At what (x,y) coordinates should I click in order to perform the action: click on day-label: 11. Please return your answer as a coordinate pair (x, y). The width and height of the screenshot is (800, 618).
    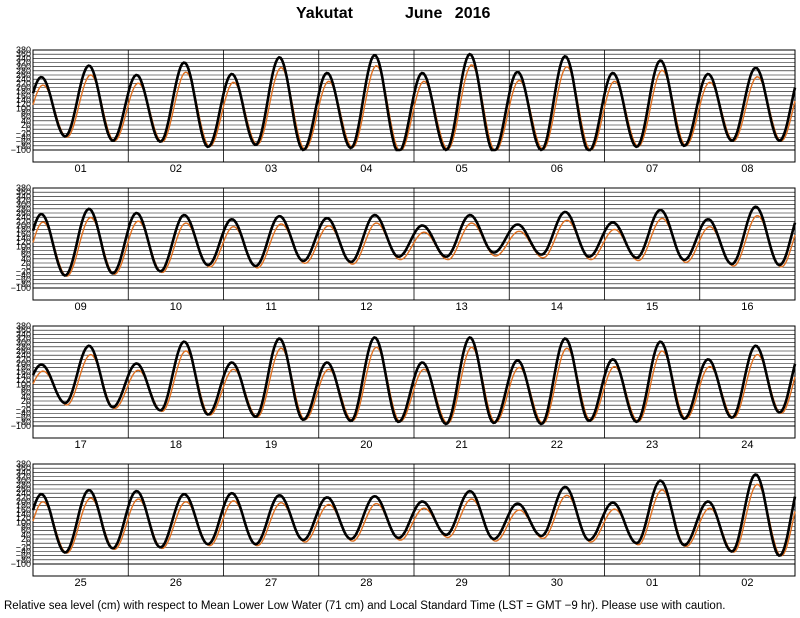
    Looking at the image, I should click on (270, 307).